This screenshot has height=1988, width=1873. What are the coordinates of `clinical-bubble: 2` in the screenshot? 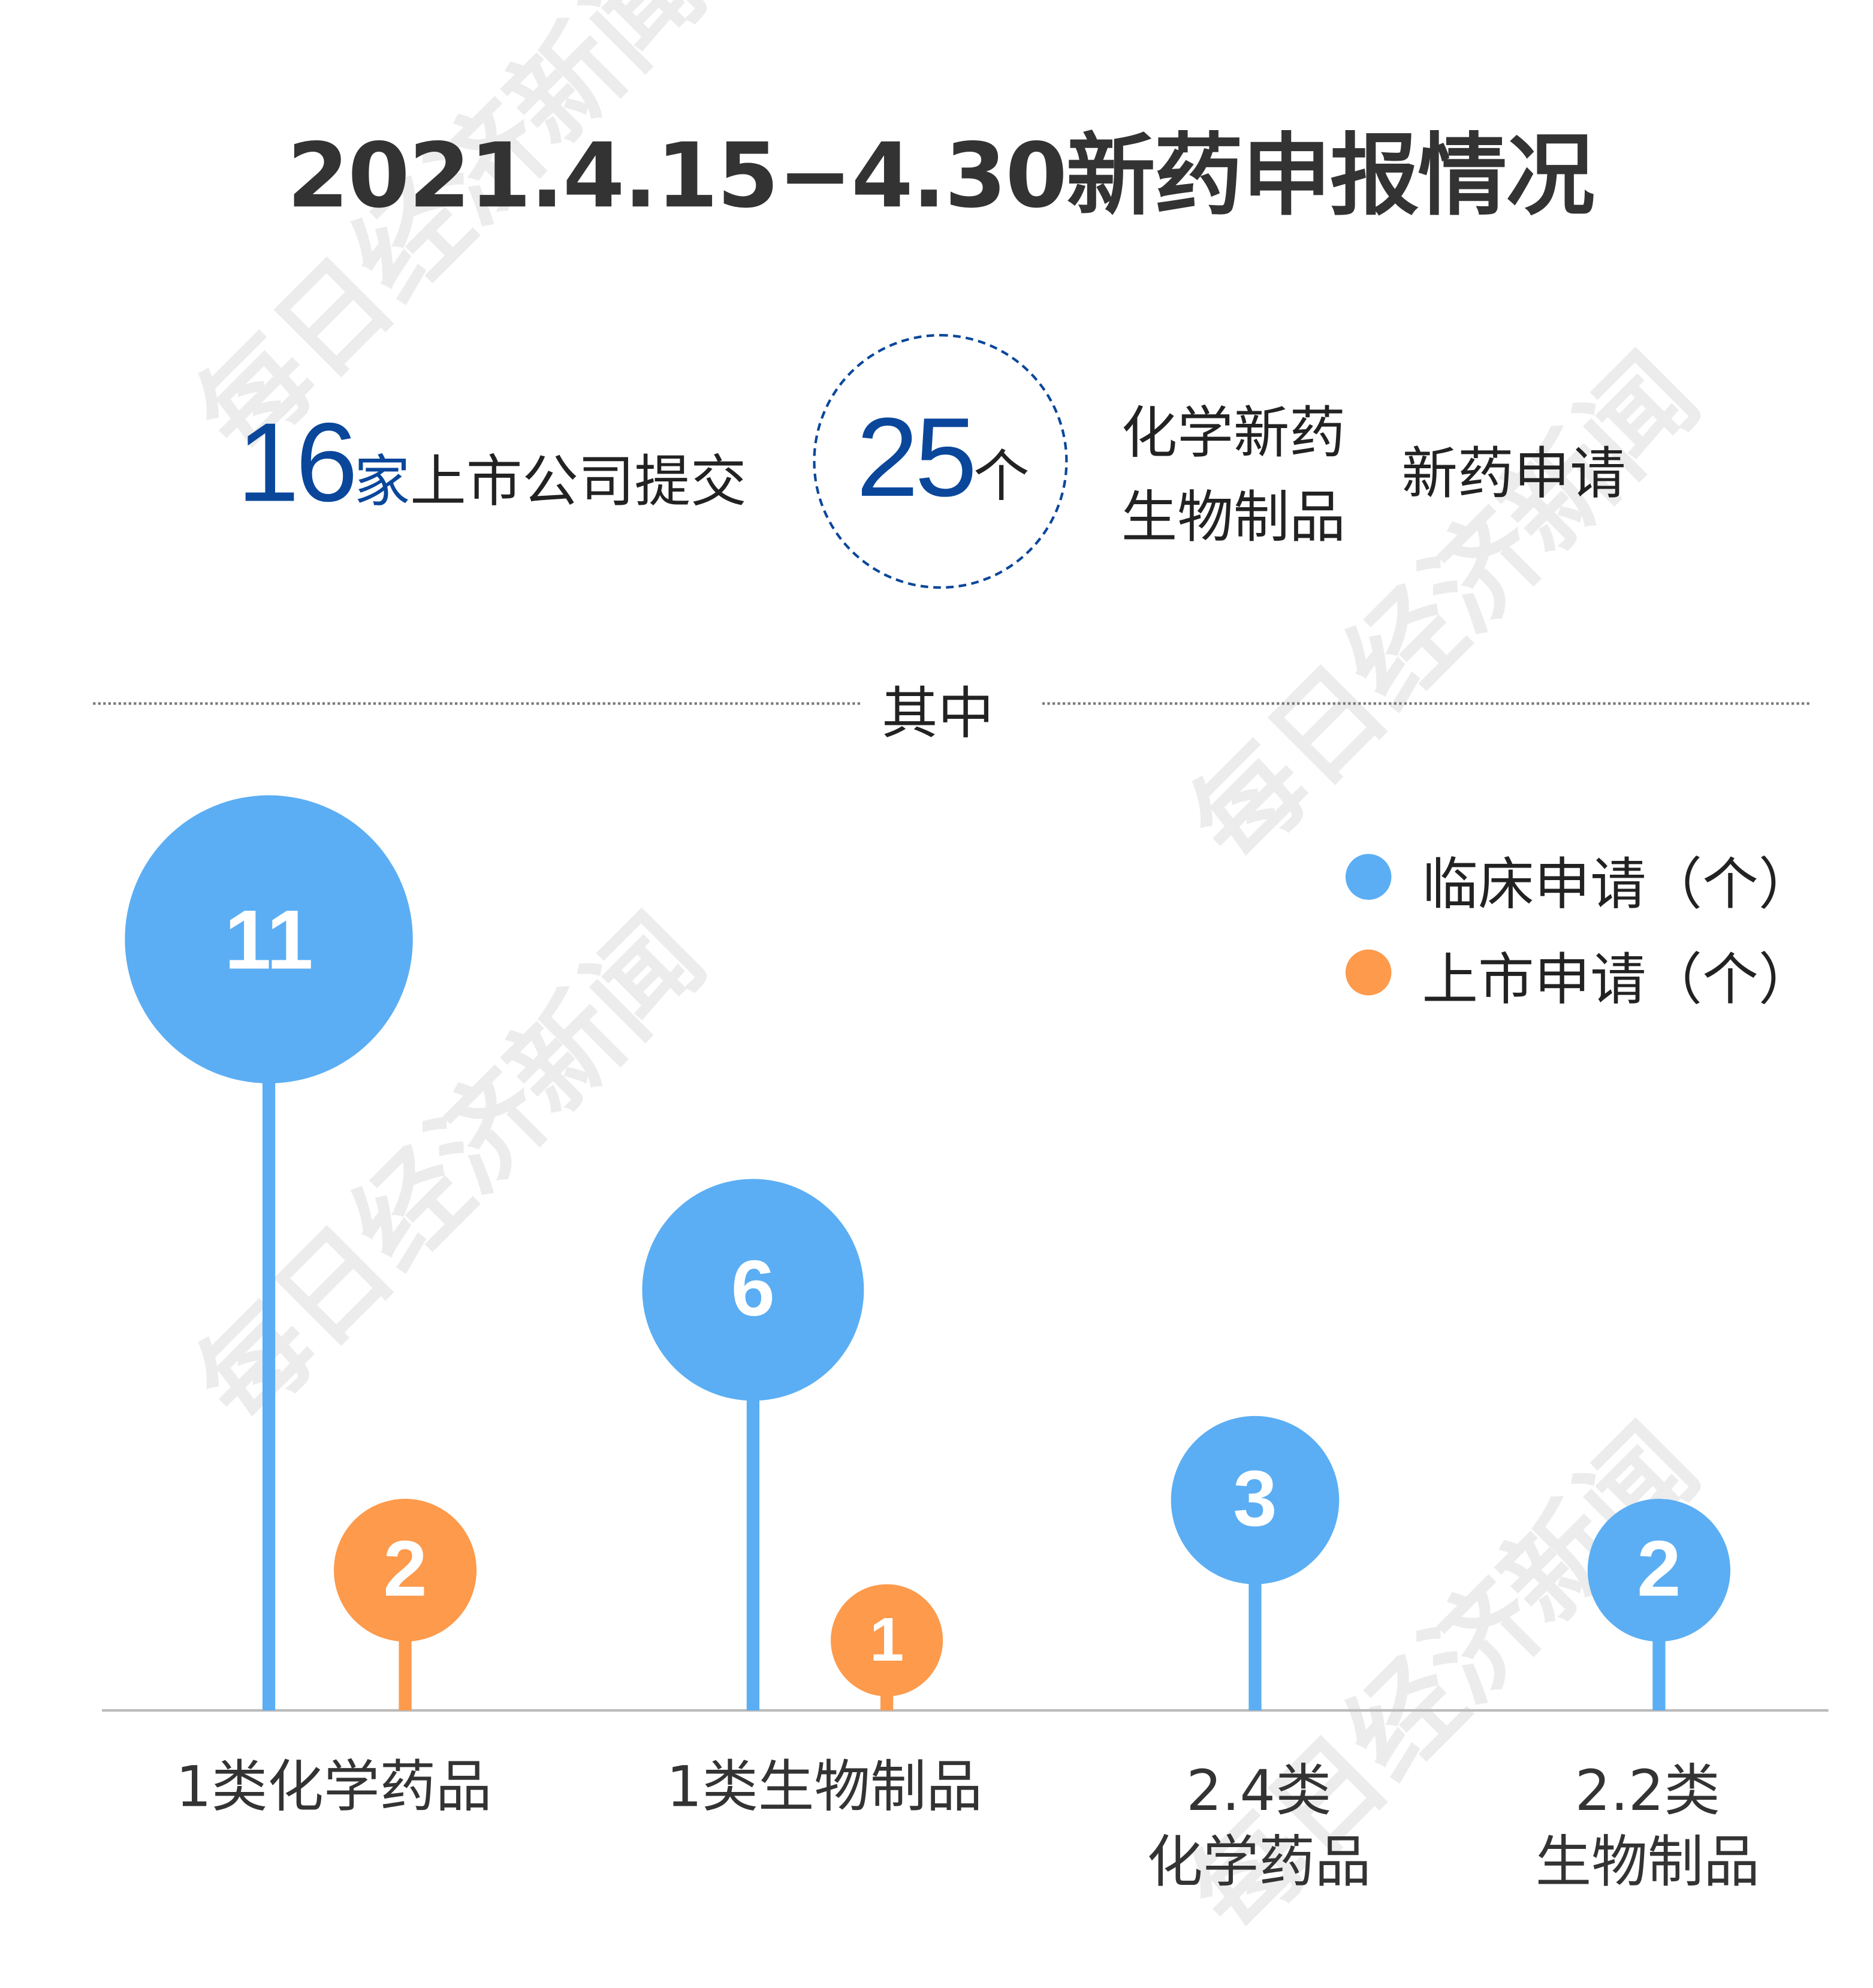 It's located at (1659, 1570).